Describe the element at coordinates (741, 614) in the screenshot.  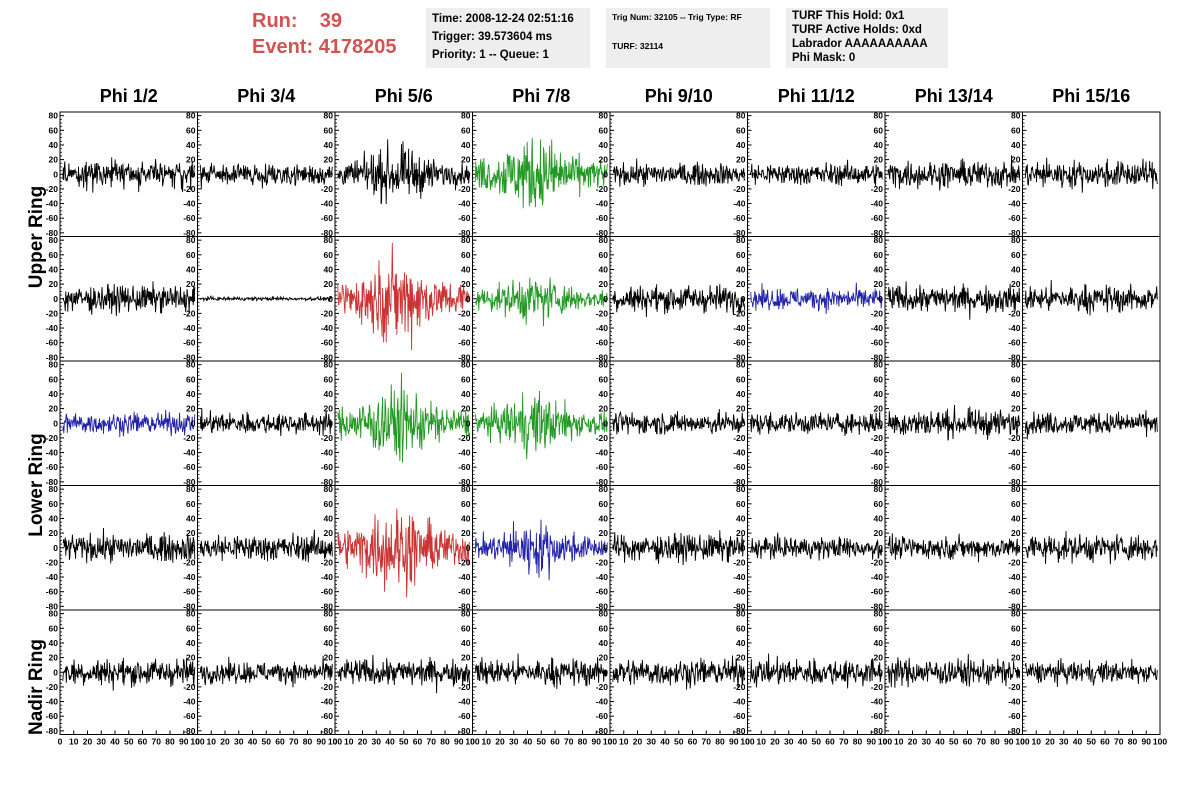
I see `ytick-label-r4-c5-80: 80` at that location.